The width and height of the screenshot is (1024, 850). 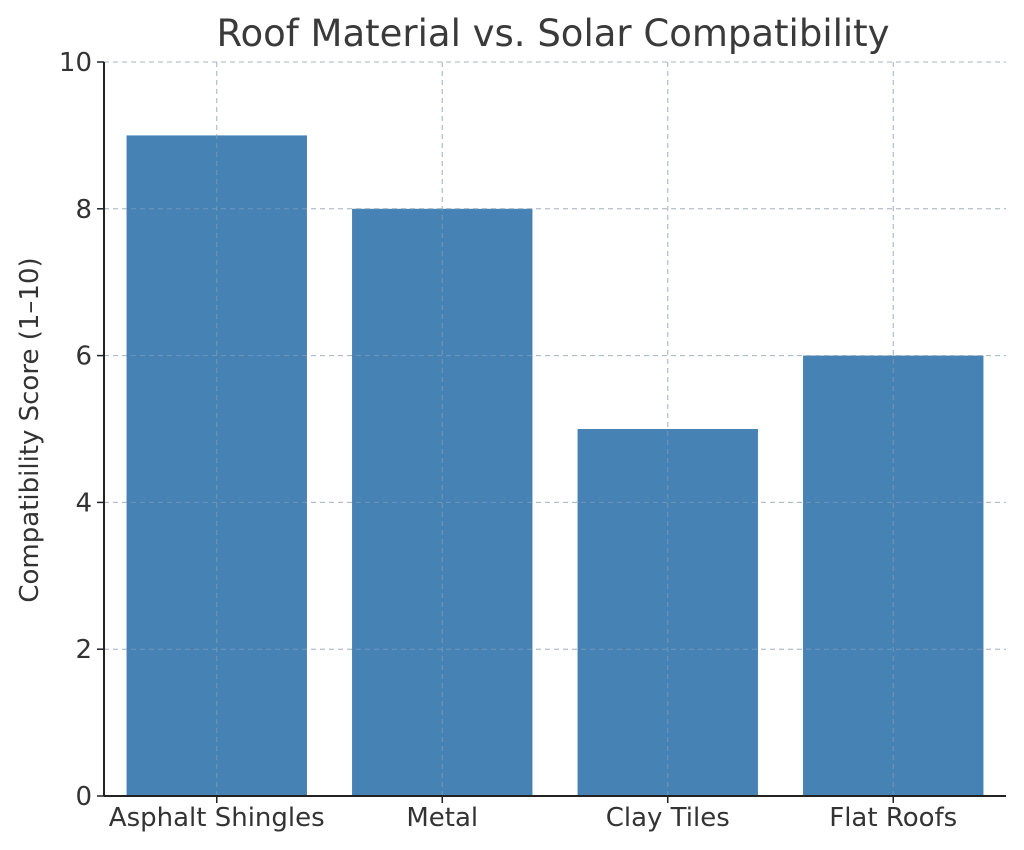 What do you see at coordinates (442, 818) in the screenshot?
I see `x-tick-label: Metal` at bounding box center [442, 818].